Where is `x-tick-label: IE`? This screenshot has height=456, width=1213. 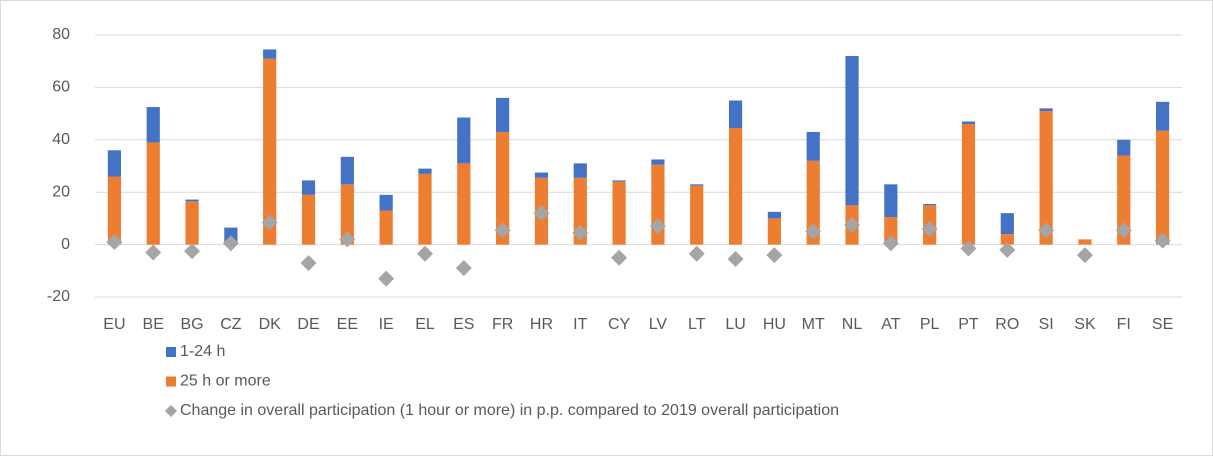
x-tick-label: IE is located at coordinates (386, 324).